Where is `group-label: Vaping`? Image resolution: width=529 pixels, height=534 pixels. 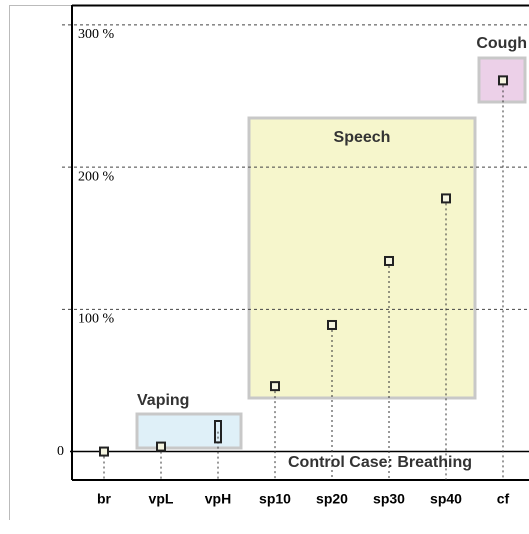
group-label: Vaping is located at coordinates (163, 400).